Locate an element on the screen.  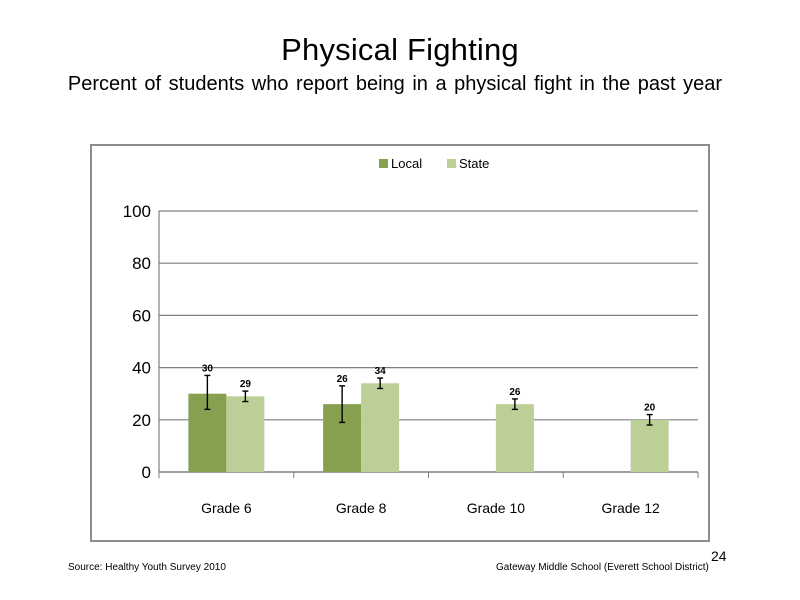
y-tick-label: 60 is located at coordinates (141, 315).